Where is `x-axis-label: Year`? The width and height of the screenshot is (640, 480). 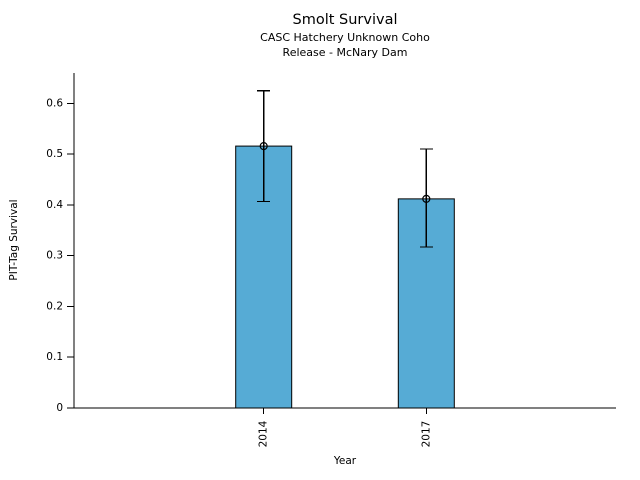
x-axis-label: Year is located at coordinates (345, 461).